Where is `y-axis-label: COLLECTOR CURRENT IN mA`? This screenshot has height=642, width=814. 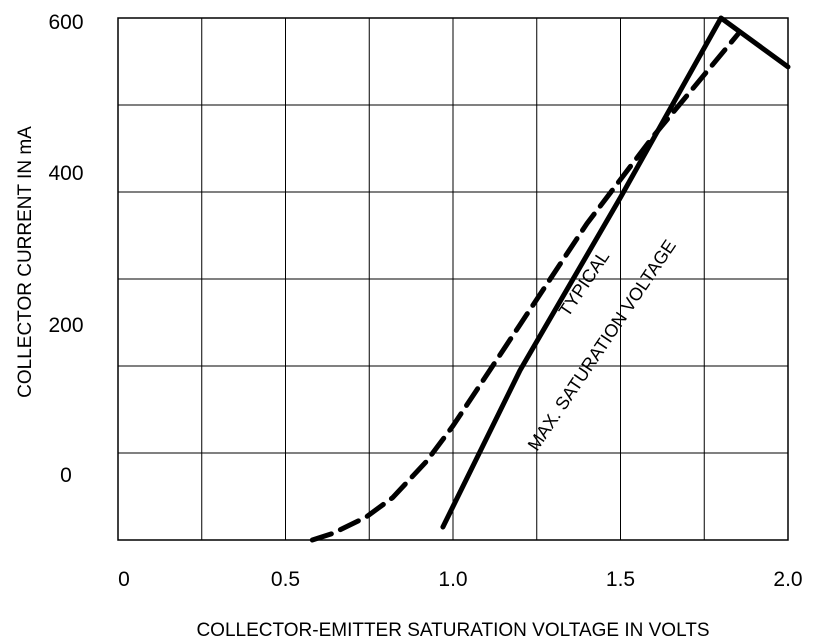
y-axis-label: COLLECTOR CURRENT IN mA is located at coordinates (25, 262).